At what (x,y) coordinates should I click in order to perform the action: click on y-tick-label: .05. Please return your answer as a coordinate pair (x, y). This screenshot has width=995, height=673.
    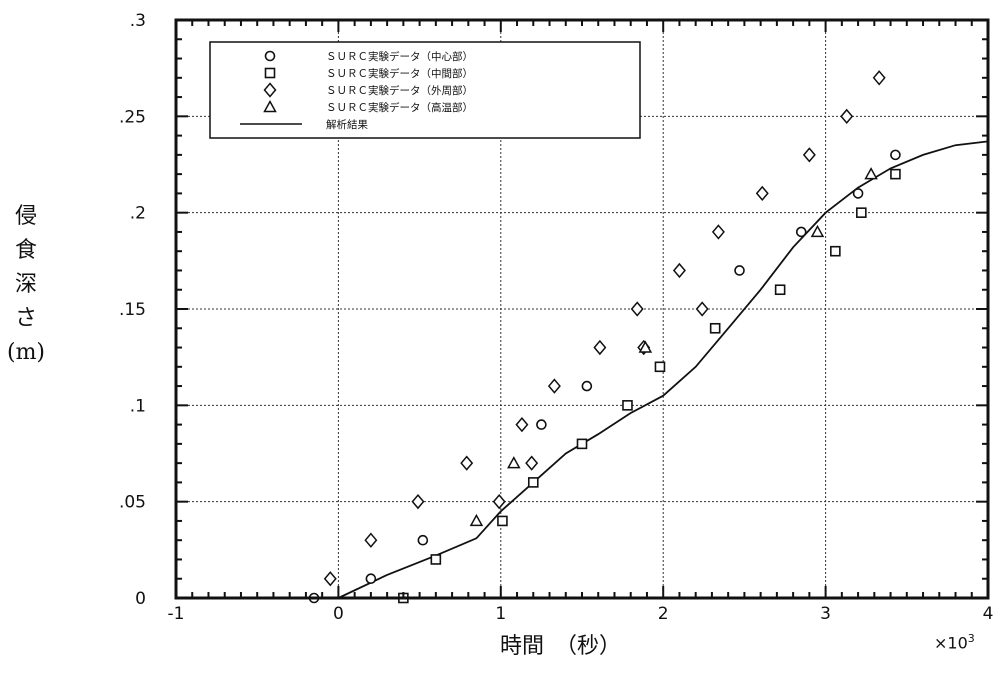
    Looking at the image, I should click on (132, 503).